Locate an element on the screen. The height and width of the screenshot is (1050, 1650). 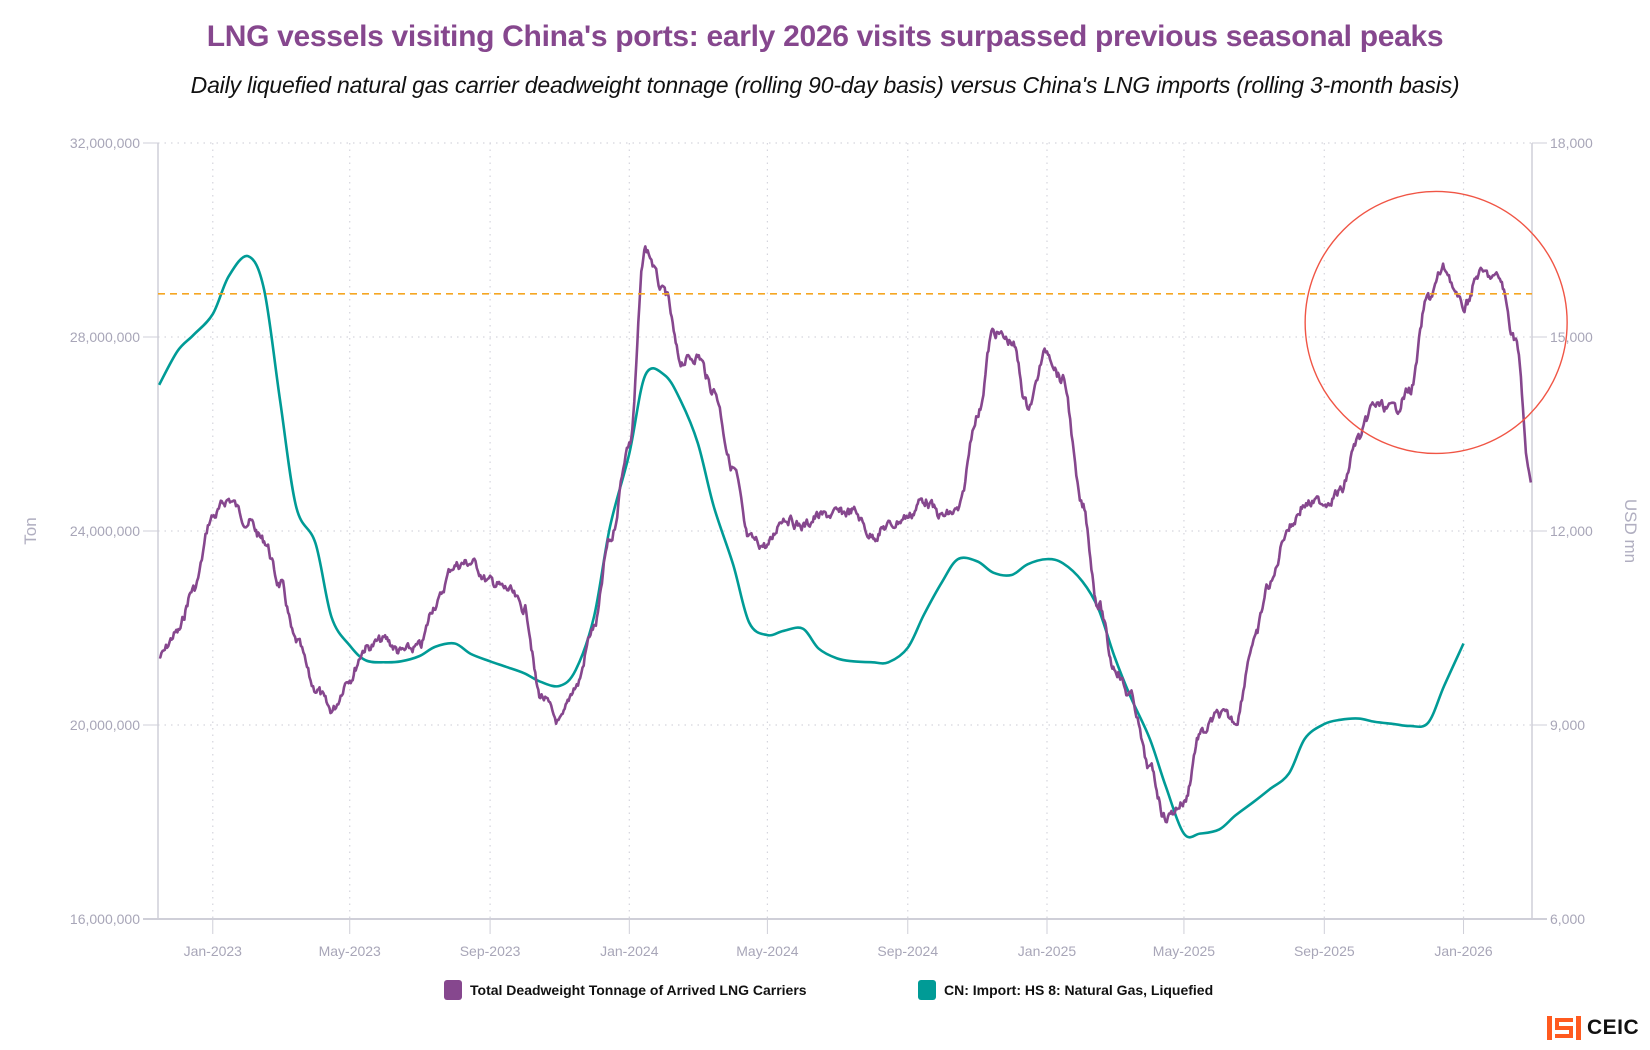
x-tick-label: Jan-2025 is located at coordinates (1047, 951).